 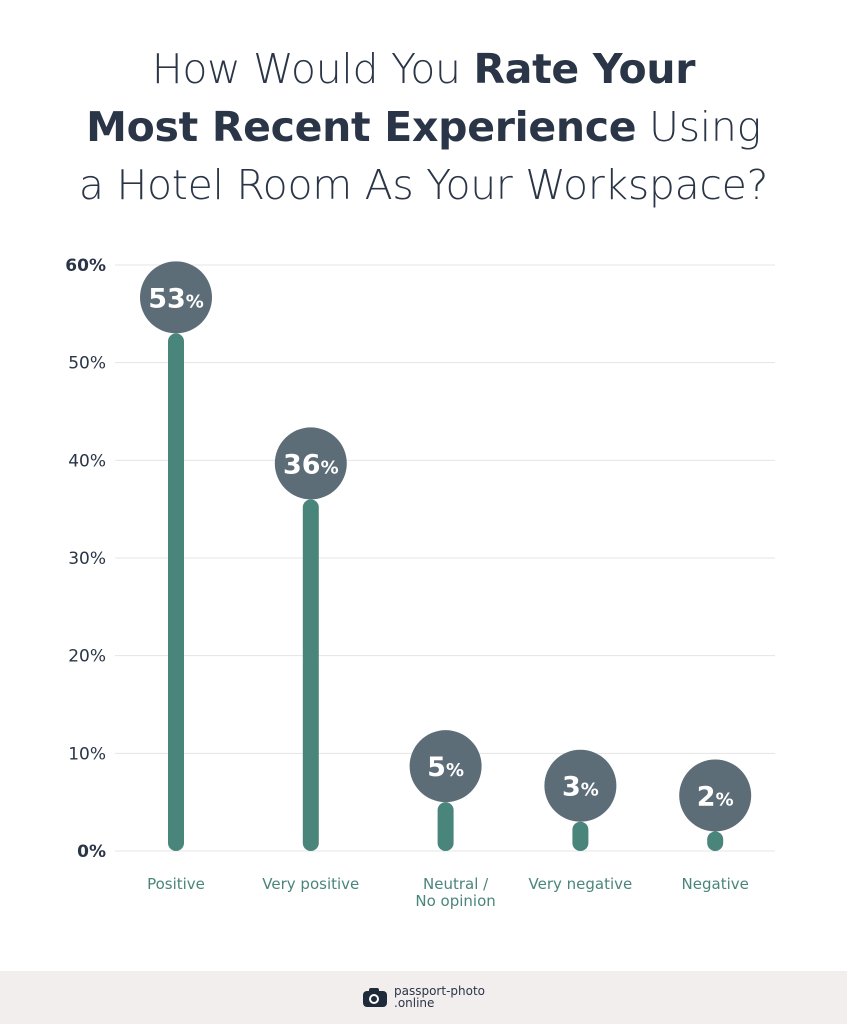 I want to click on brand-domain: .online, so click(x=414, y=1003).